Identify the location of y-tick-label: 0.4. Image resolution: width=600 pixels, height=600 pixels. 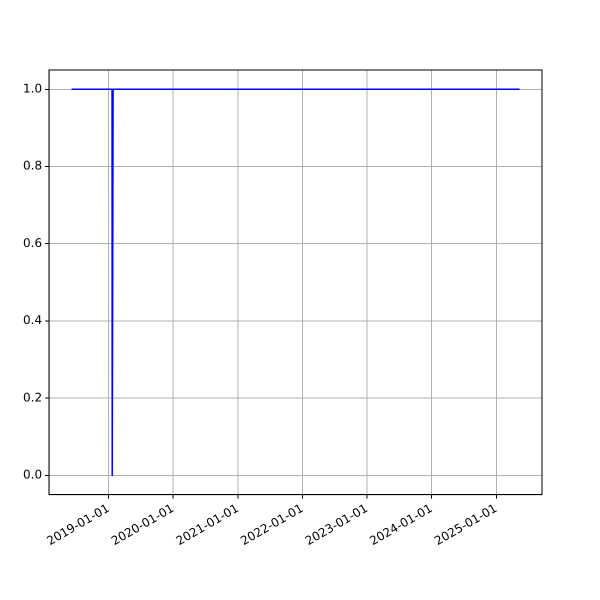
(32, 320).